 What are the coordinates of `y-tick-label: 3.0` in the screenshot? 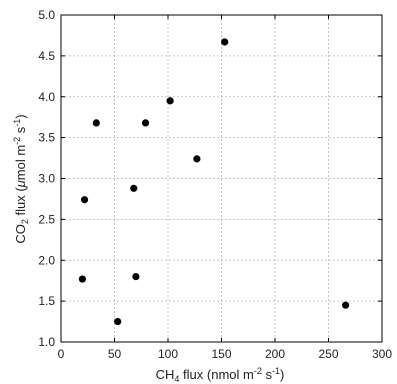 It's located at (46, 179).